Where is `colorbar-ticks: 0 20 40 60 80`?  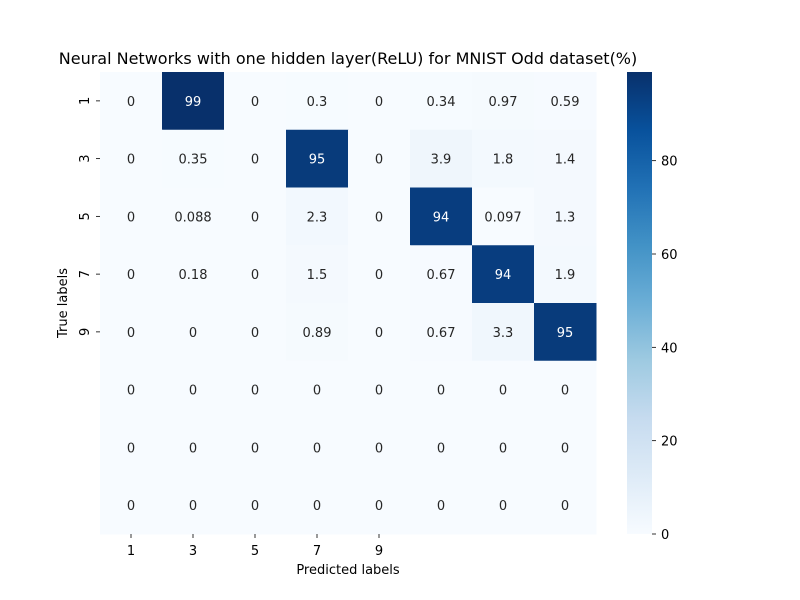
colorbar-ticks: 0 20 40 60 80 is located at coordinates (665, 349).